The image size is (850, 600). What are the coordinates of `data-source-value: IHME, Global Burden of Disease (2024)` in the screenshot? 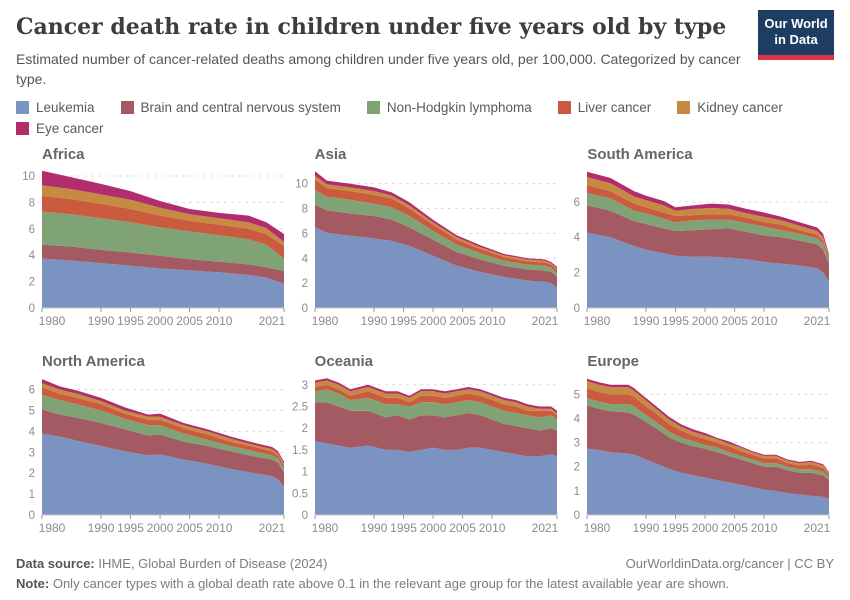 It's located at (213, 563).